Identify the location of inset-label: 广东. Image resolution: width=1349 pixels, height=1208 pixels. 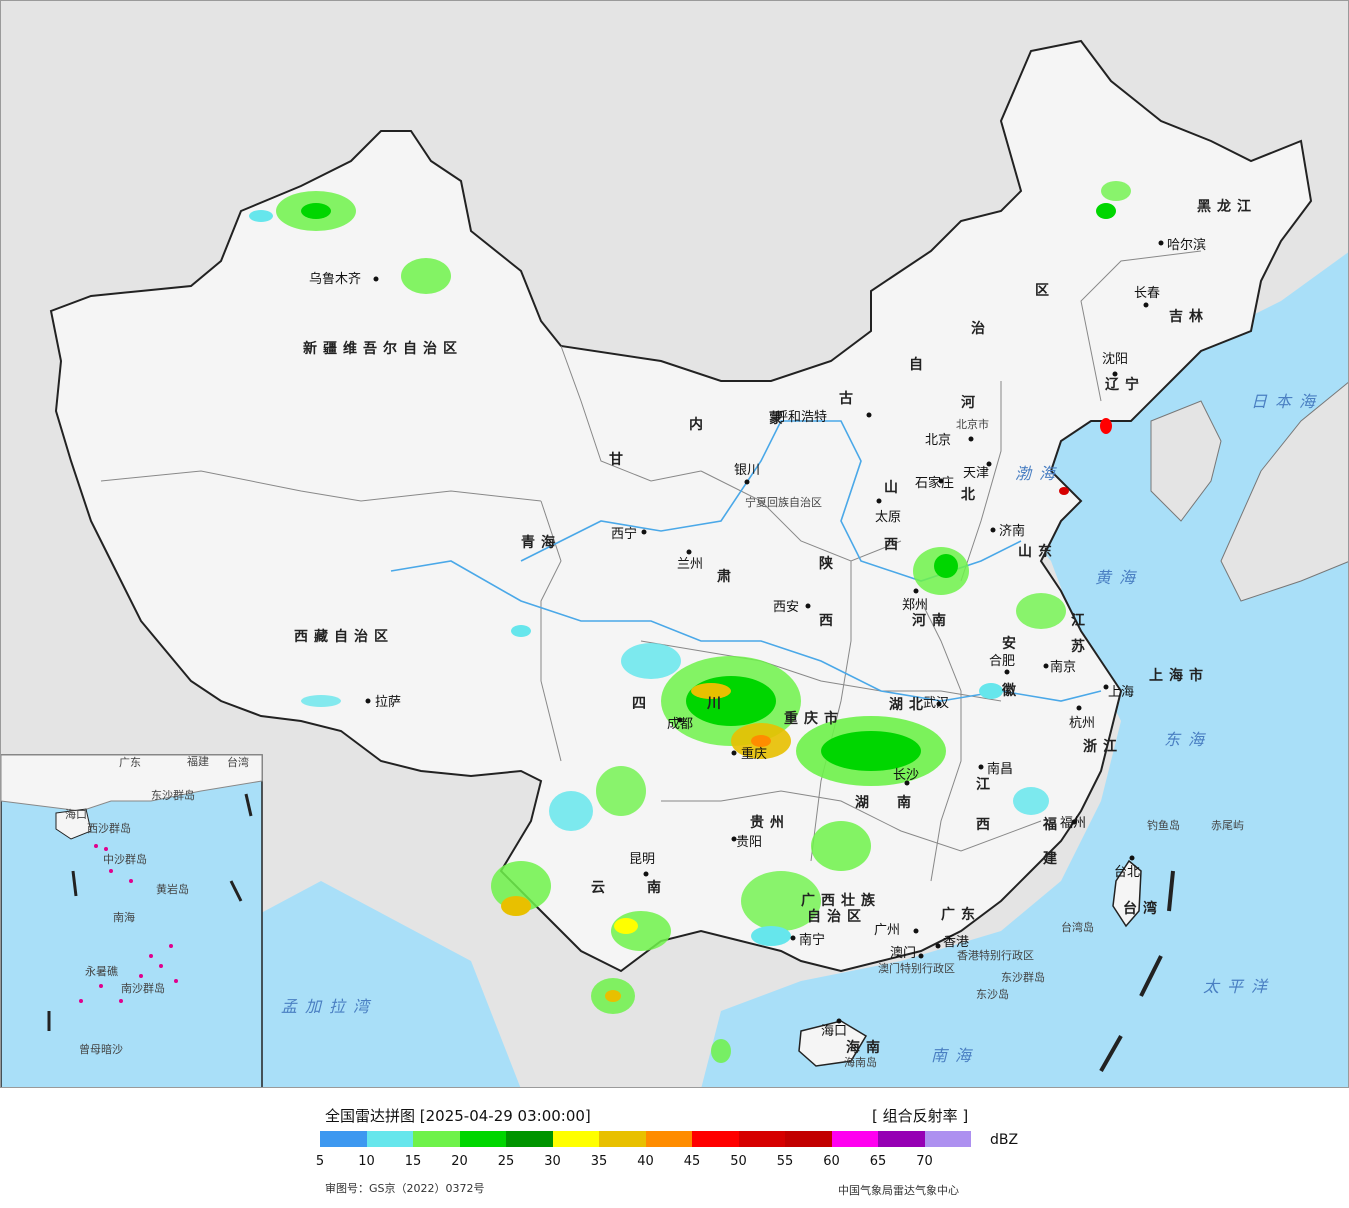
(130, 762).